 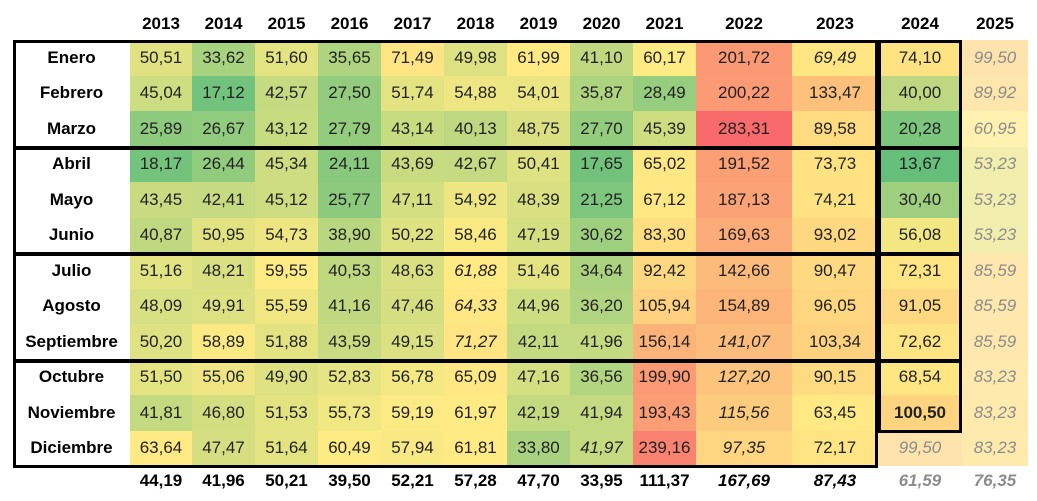 What do you see at coordinates (601, 413) in the screenshot?
I see `data-cell: 41,94` at bounding box center [601, 413].